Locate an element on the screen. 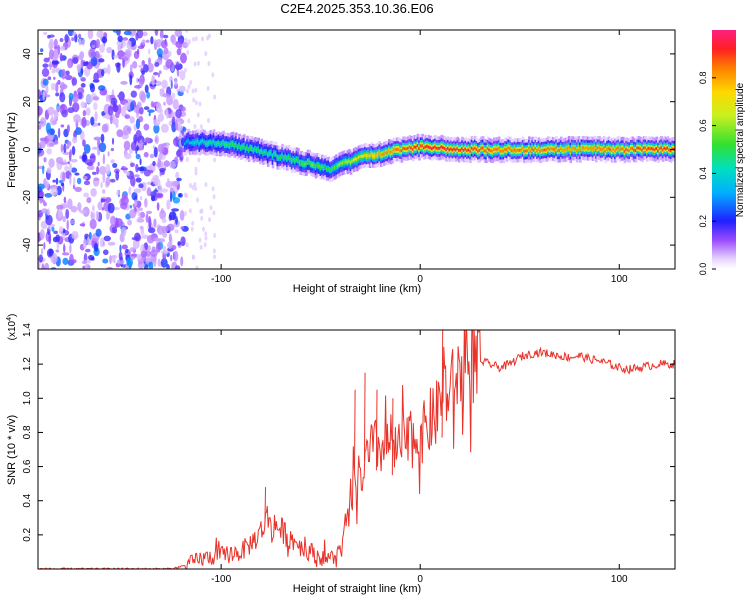 Image resolution: width=750 pixels, height=600 pixels. spectrogram-xlabel: Height of straight line (km) is located at coordinates (357, 289).